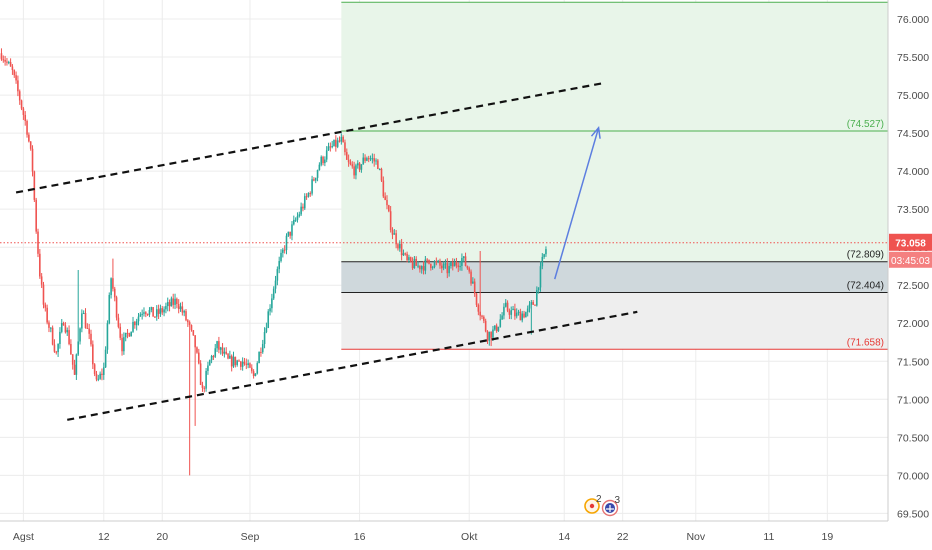 This screenshot has width=932, height=550. I want to click on price-axis-background, so click(910, 275).